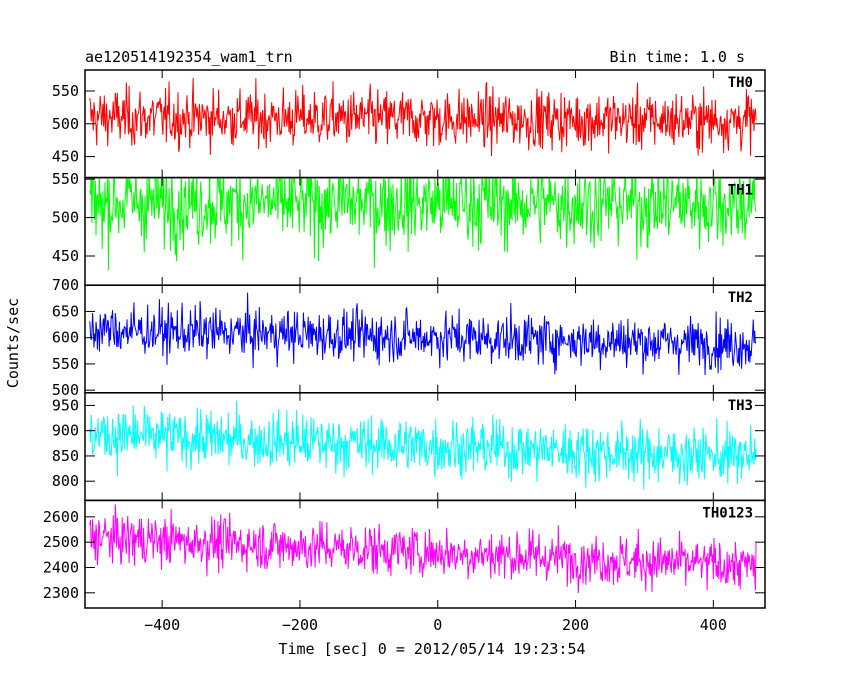  Describe the element at coordinates (423, 224) in the screenshot. I see `series-line-th1` at that location.